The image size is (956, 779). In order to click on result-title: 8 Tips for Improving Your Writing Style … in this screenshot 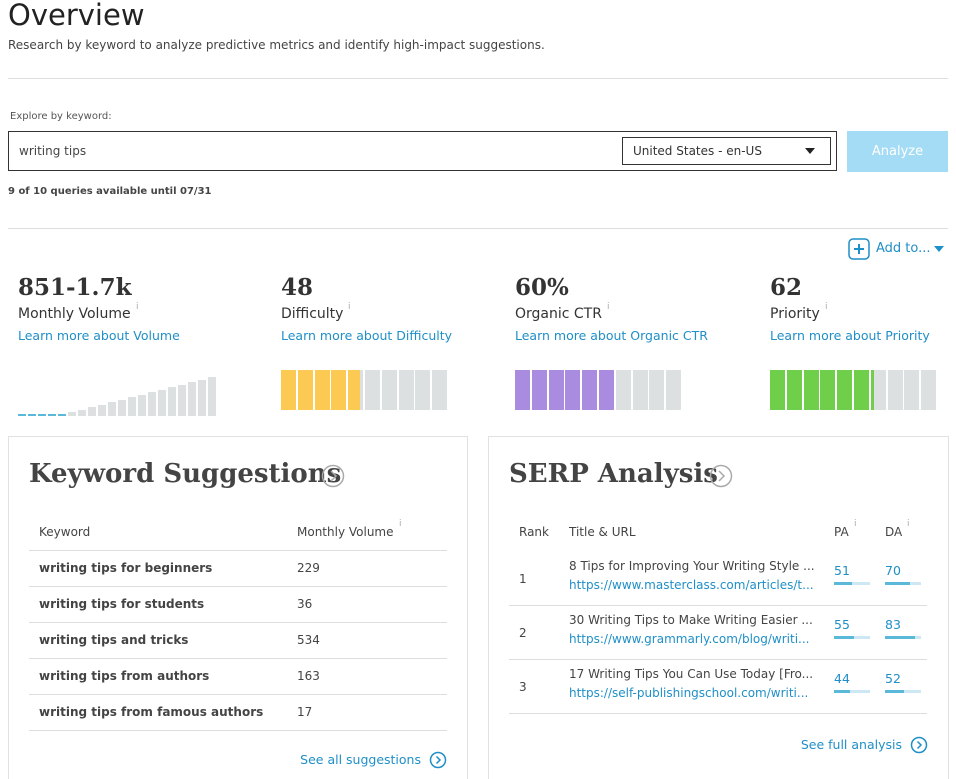, I will do `click(692, 566)`.